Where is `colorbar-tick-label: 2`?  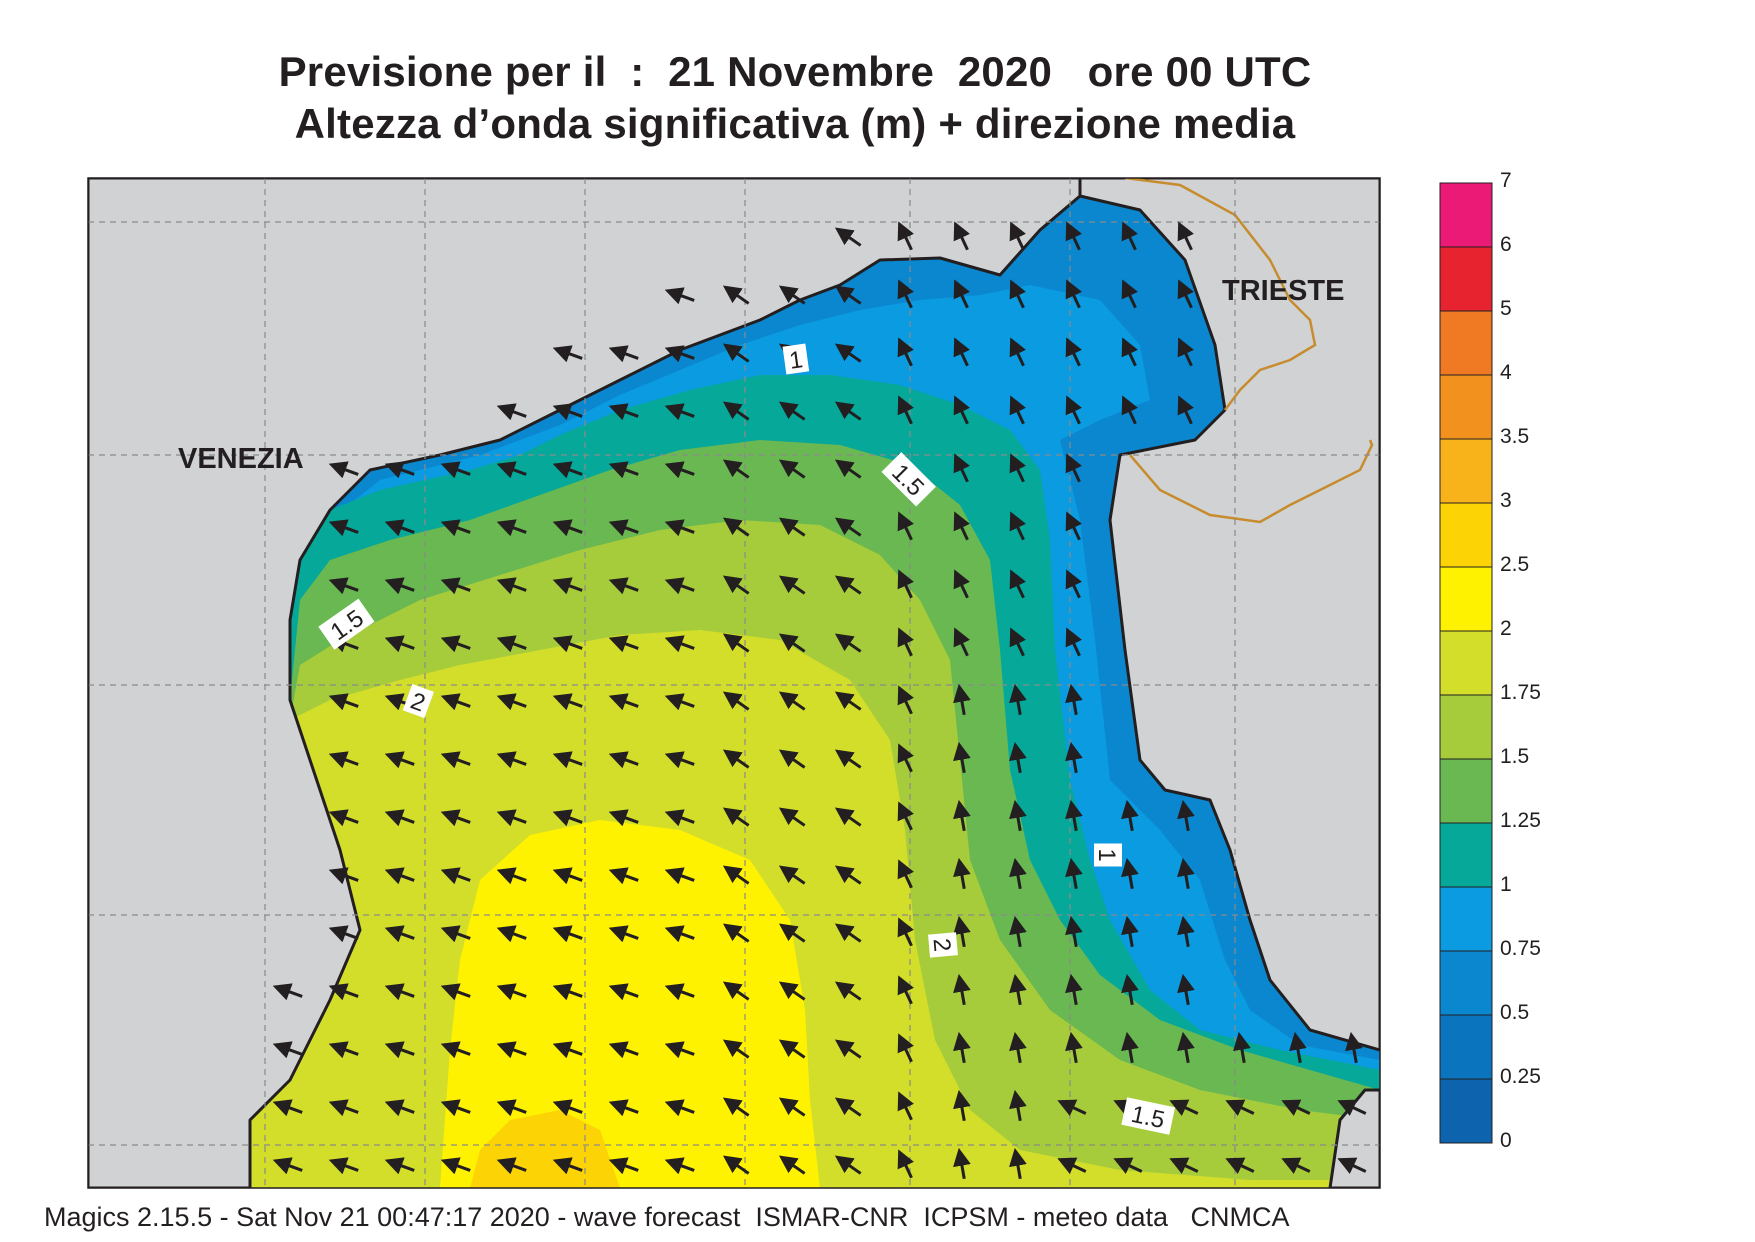 colorbar-tick-label: 2 is located at coordinates (1506, 628).